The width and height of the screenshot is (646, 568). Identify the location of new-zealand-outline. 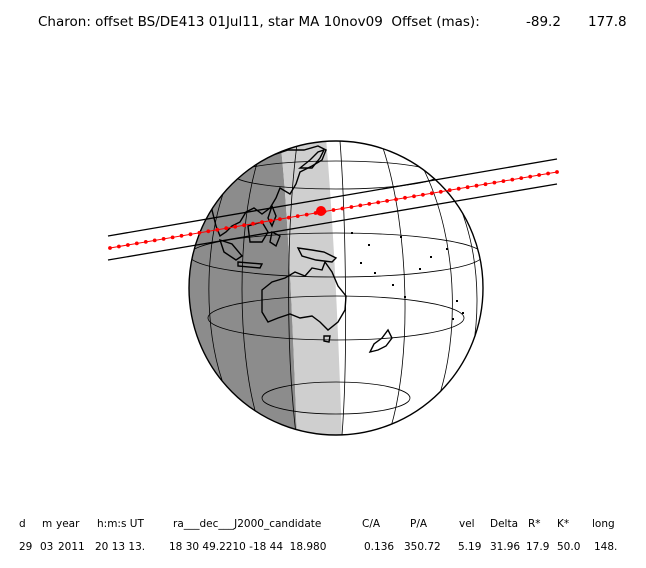
(380, 341).